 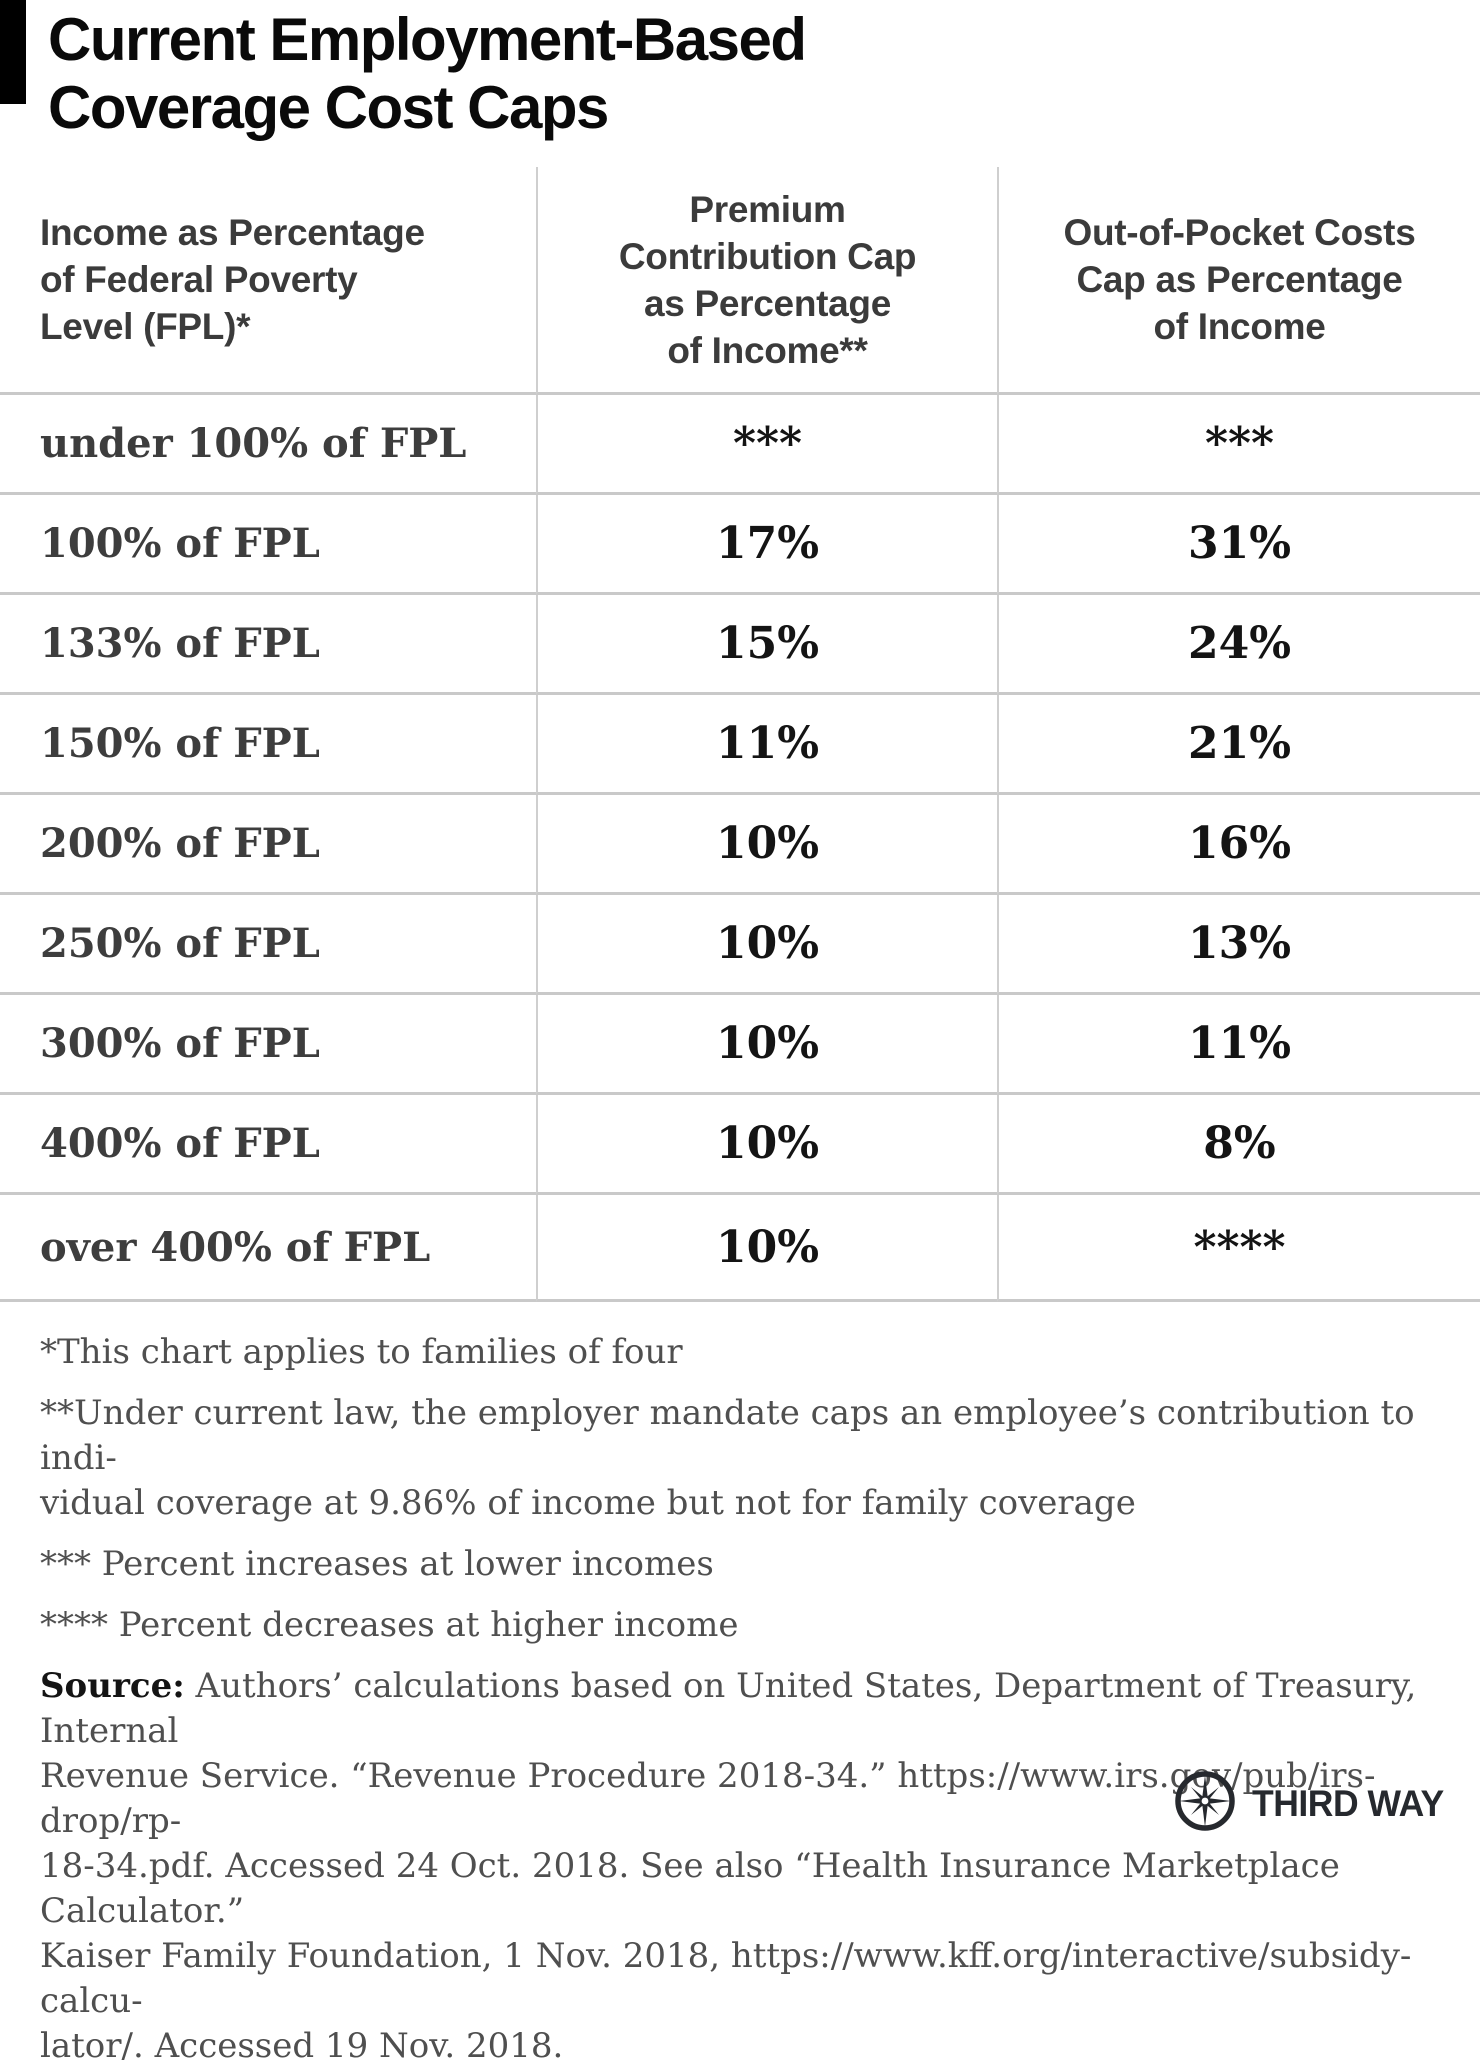 I want to click on oop-cap-cell: ***, so click(x=1238, y=445).